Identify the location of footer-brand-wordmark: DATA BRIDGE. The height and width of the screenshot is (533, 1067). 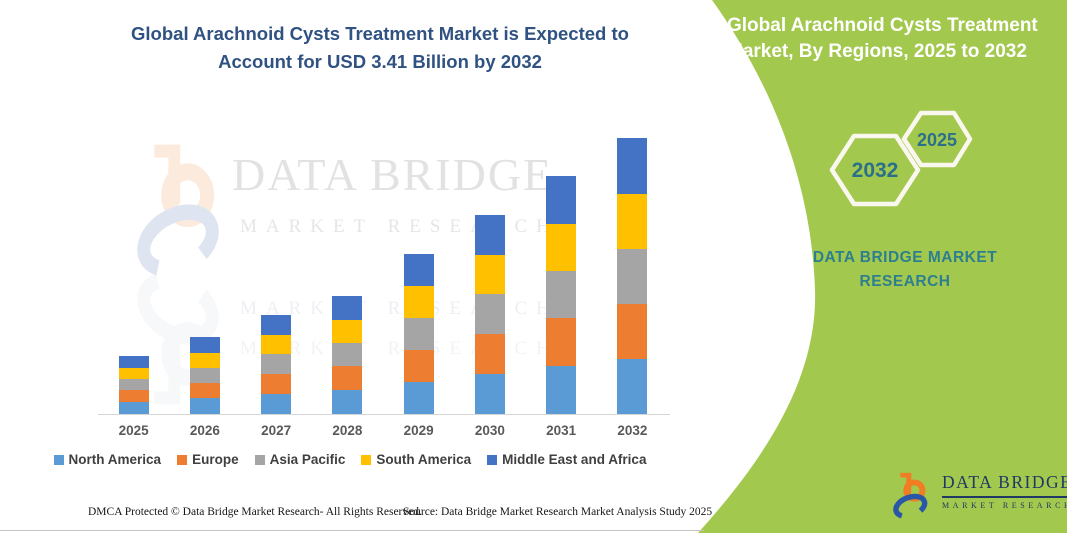
(1004, 485).